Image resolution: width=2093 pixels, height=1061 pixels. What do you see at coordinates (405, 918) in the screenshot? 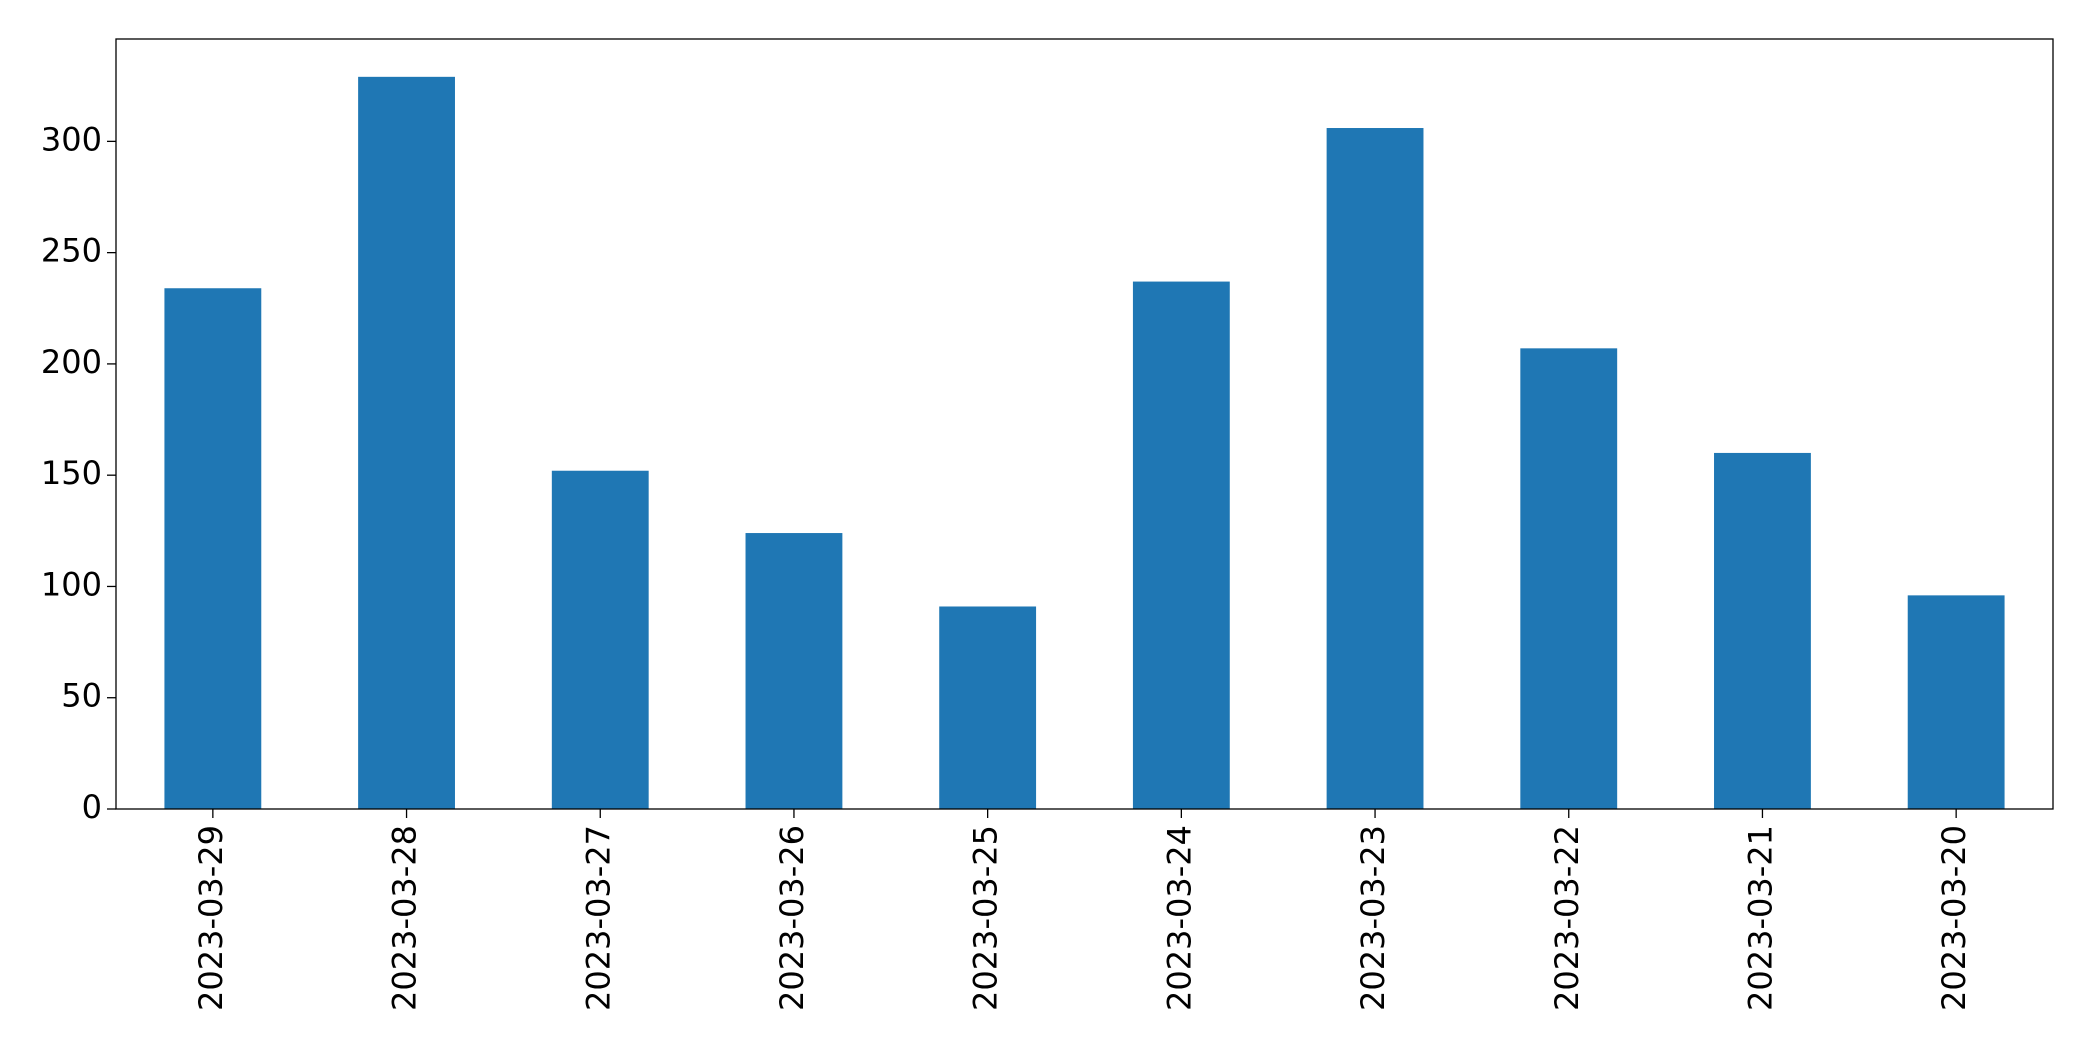
I see `x-tick-label: 2023-03-28` at bounding box center [405, 918].